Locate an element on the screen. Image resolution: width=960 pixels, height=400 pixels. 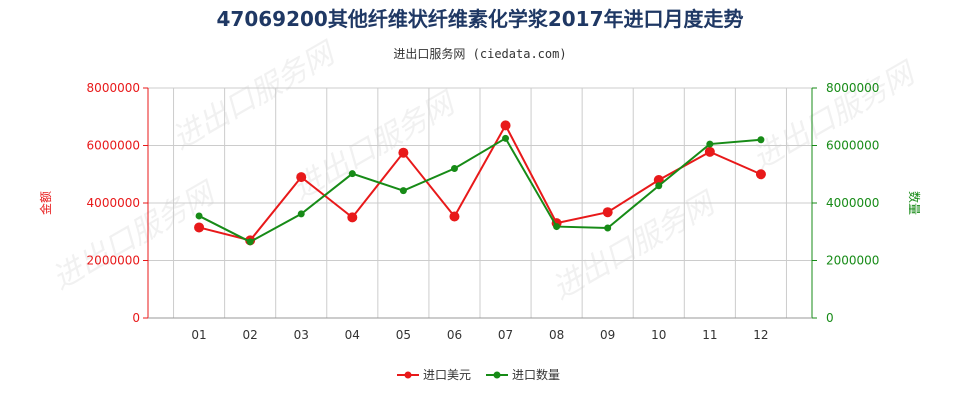
x-tick-label: 03 is located at coordinates (301, 335).